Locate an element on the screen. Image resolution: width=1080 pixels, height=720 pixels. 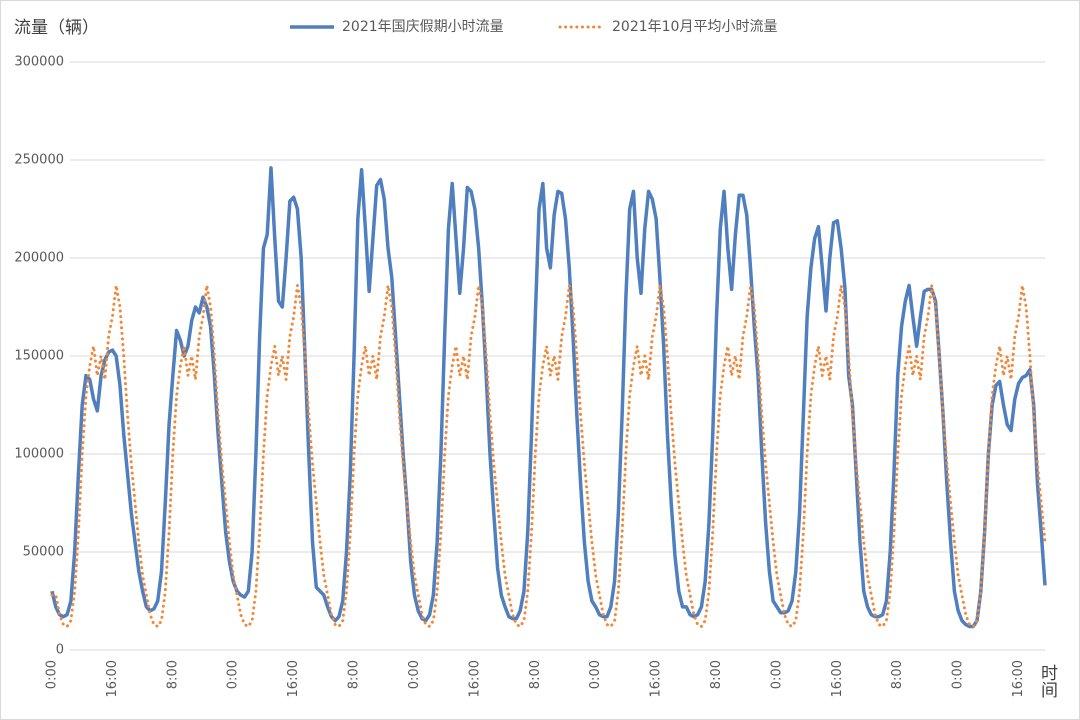
legend-label: 2021年10月平均小时流量 is located at coordinates (694, 27).